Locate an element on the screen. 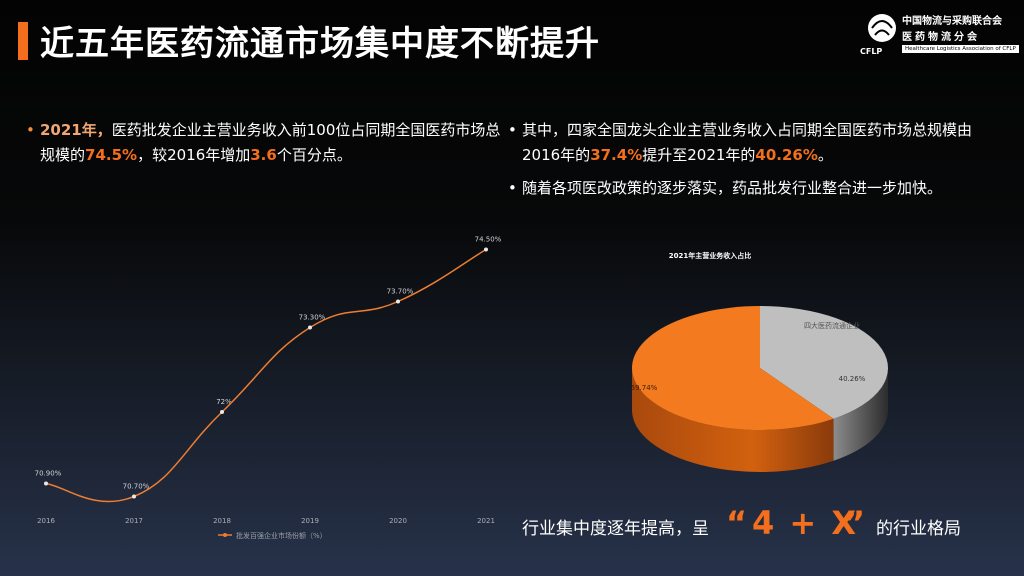 The height and width of the screenshot is (576, 1024). summary-open-quote: “ is located at coordinates (737, 523).